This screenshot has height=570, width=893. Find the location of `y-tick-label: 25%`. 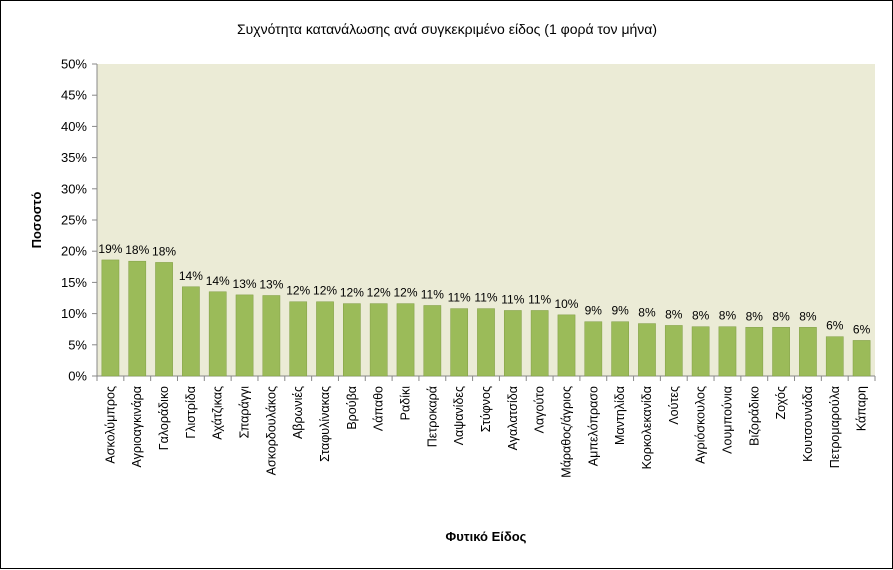

y-tick-label: 25% is located at coordinates (74, 220).